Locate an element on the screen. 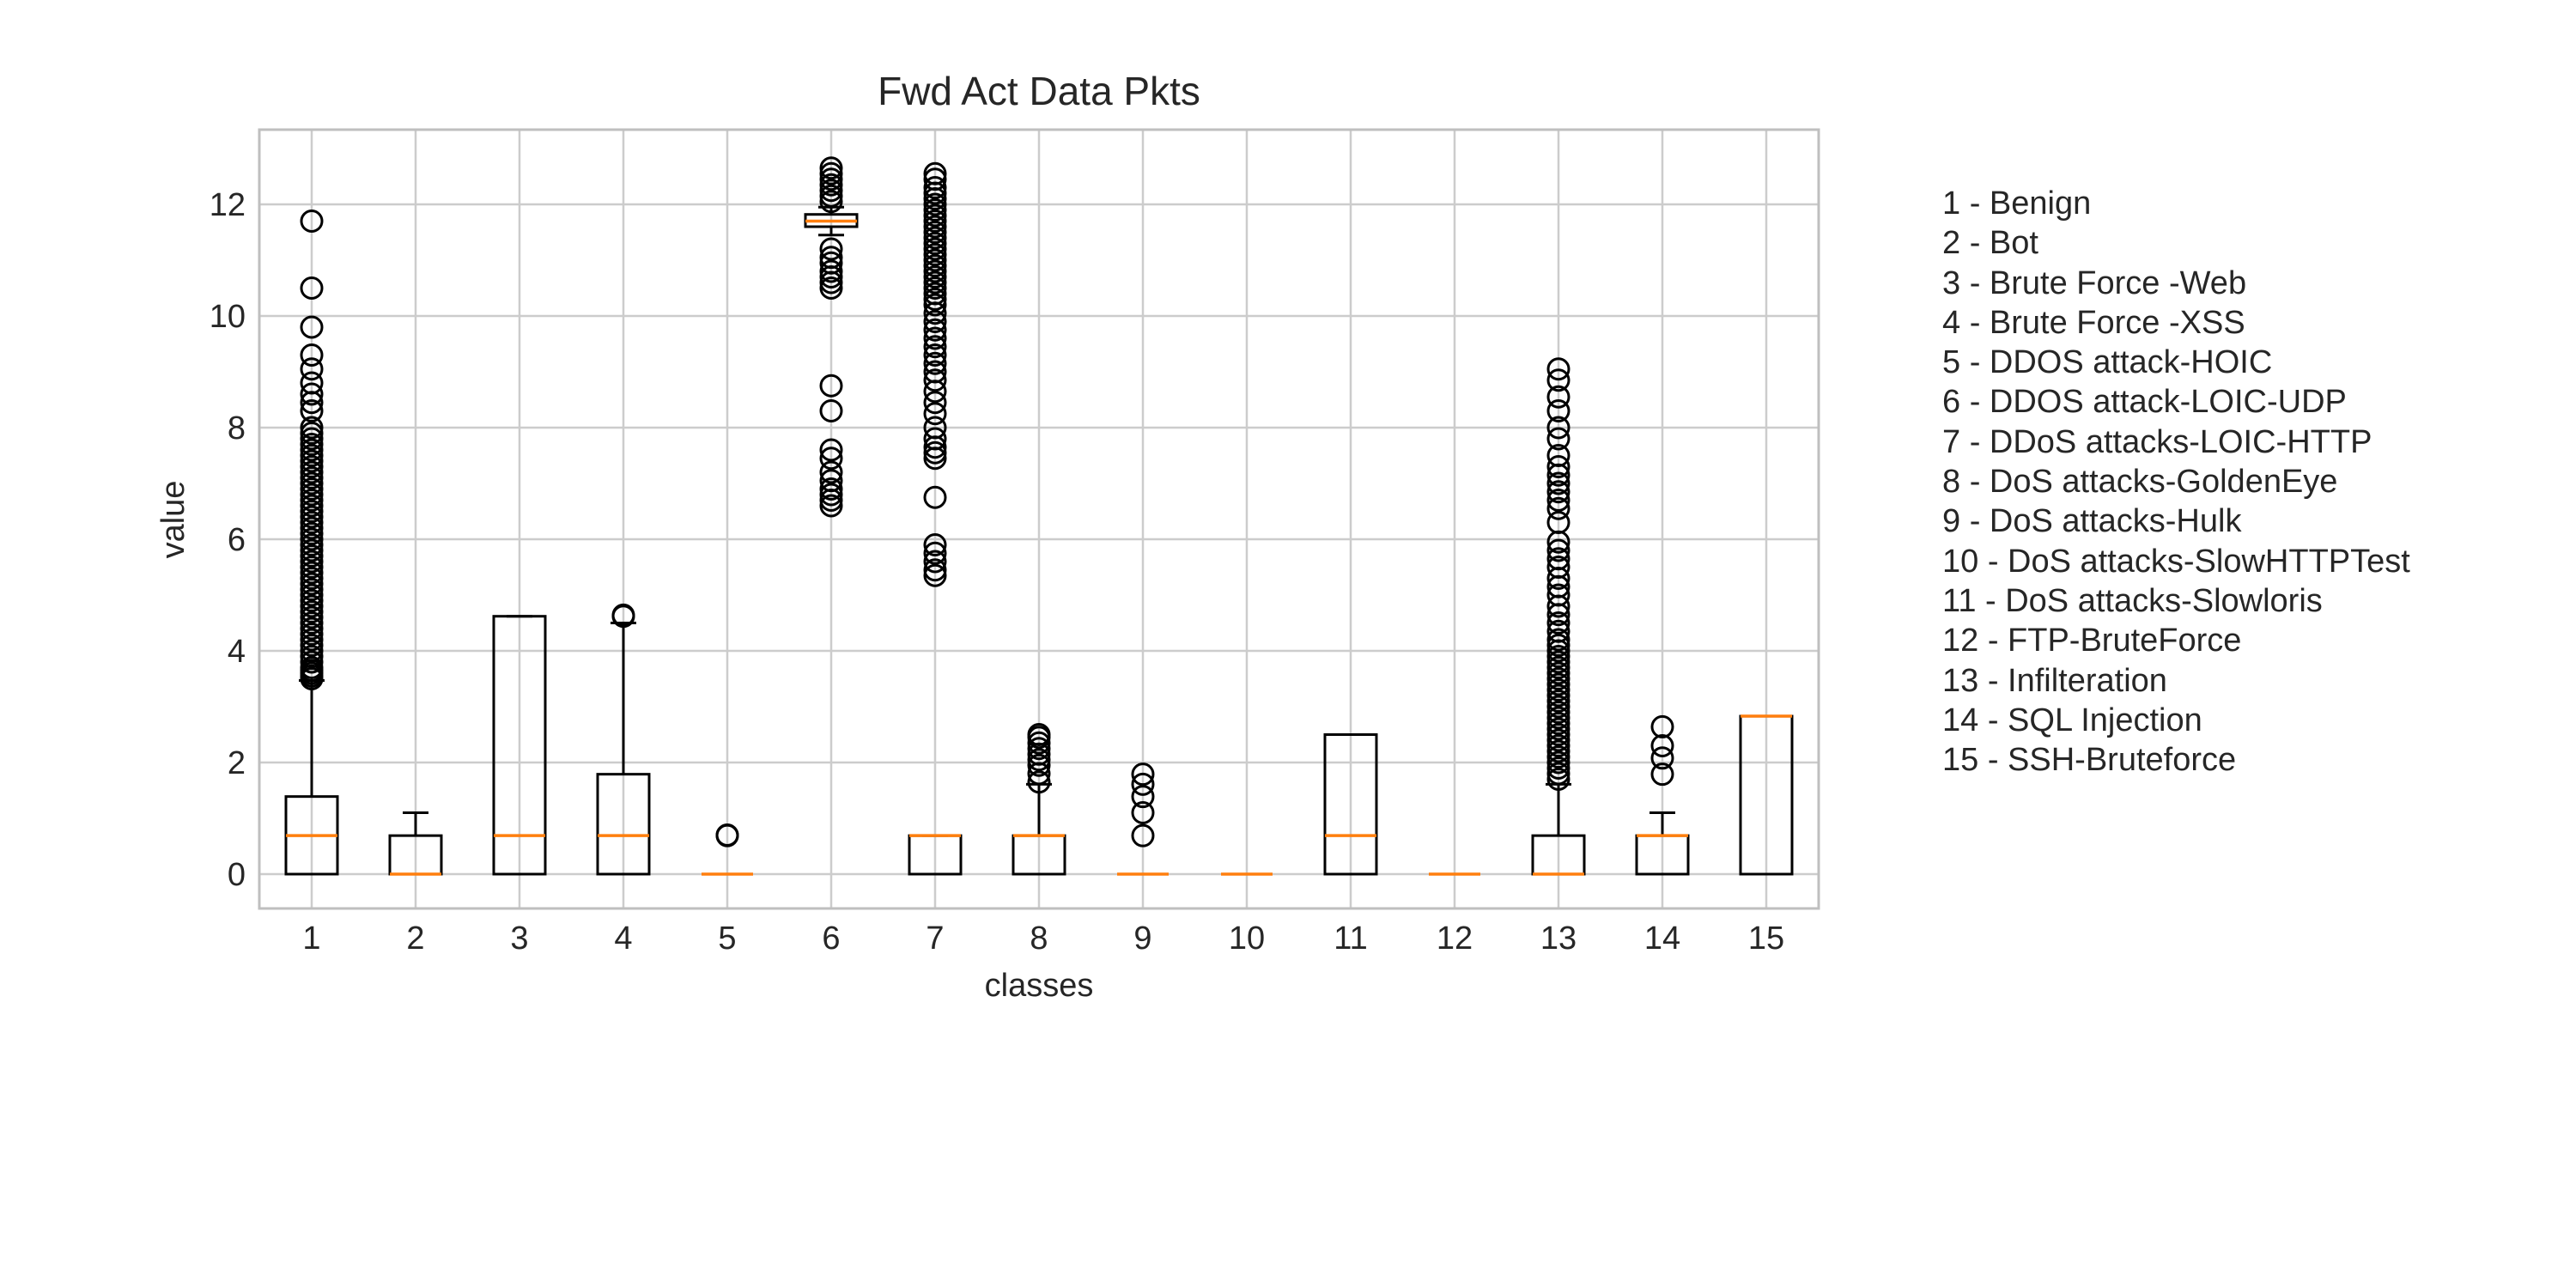  legend-entry: 7 - DDoS attacks-LOIC-HTTP is located at coordinates (2157, 441).